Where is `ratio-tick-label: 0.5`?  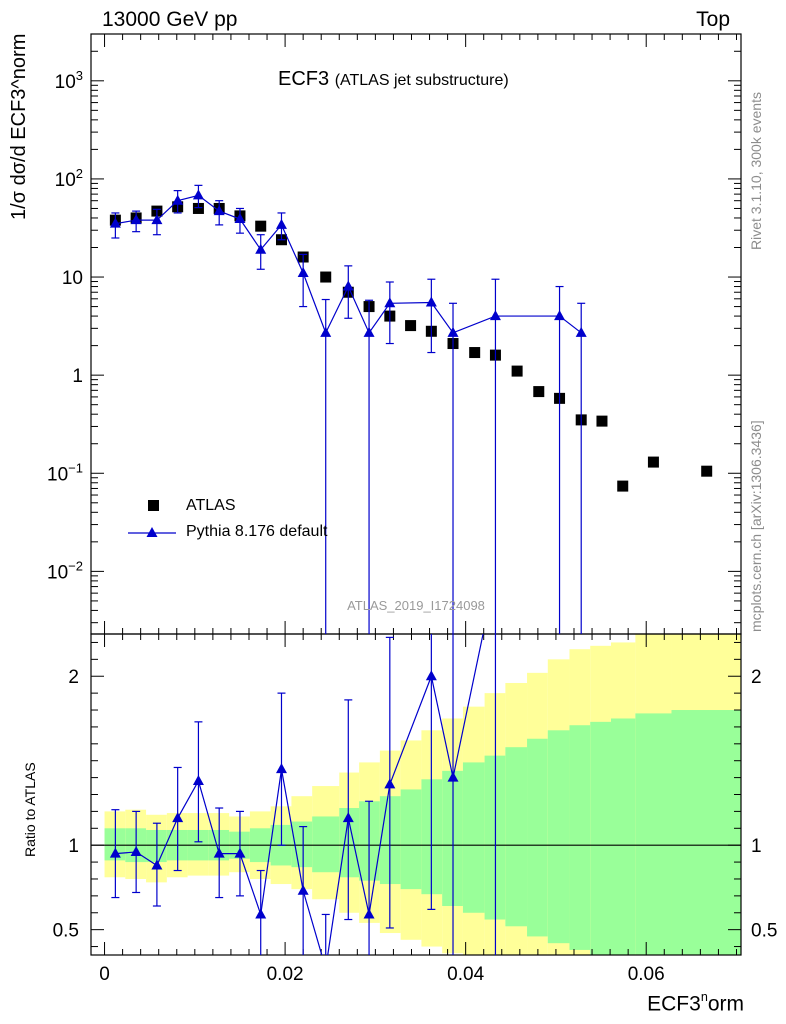
ratio-tick-label: 0.5 is located at coordinates (66, 931).